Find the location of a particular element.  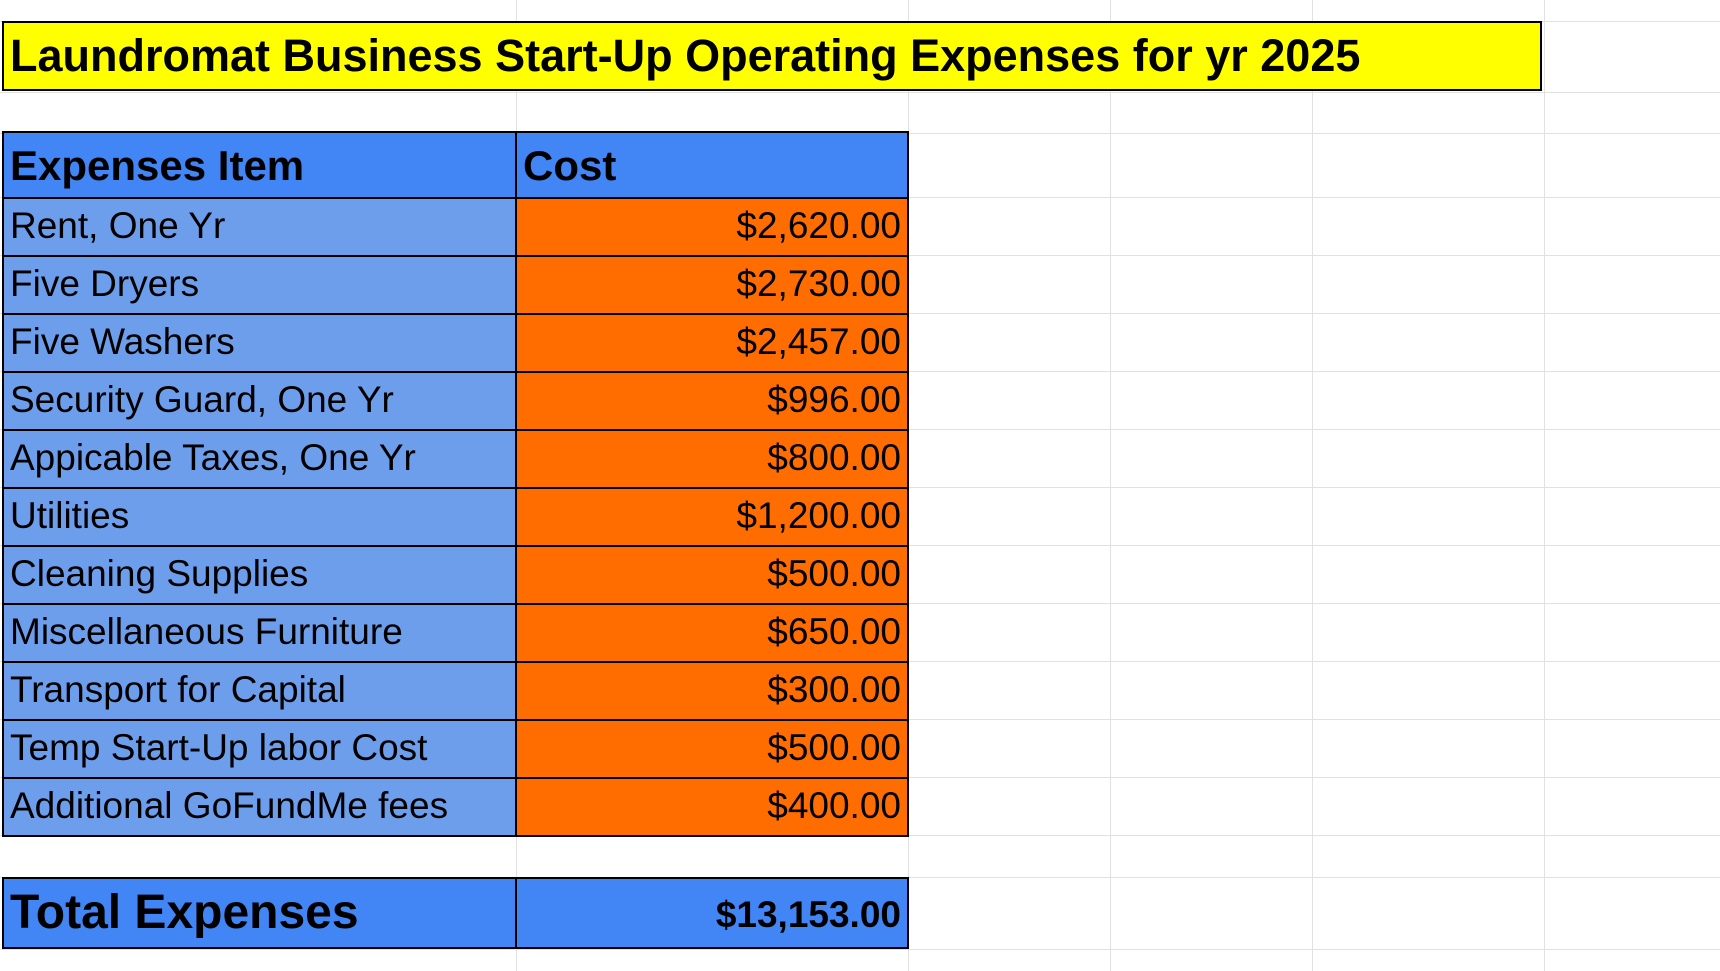

table-row: Miscellaneous Furniture $650.00 is located at coordinates (455, 633).